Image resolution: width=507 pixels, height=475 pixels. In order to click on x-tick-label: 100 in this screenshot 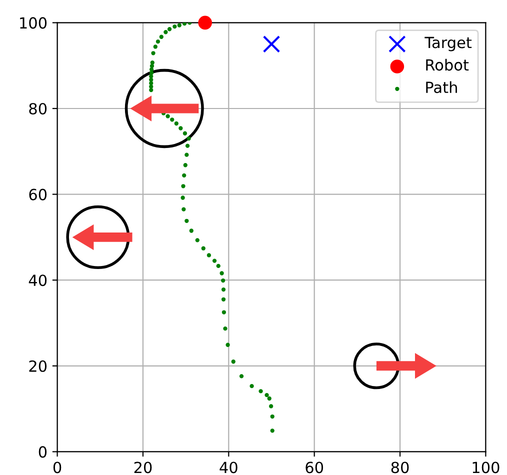, I will do `click(486, 468)`.